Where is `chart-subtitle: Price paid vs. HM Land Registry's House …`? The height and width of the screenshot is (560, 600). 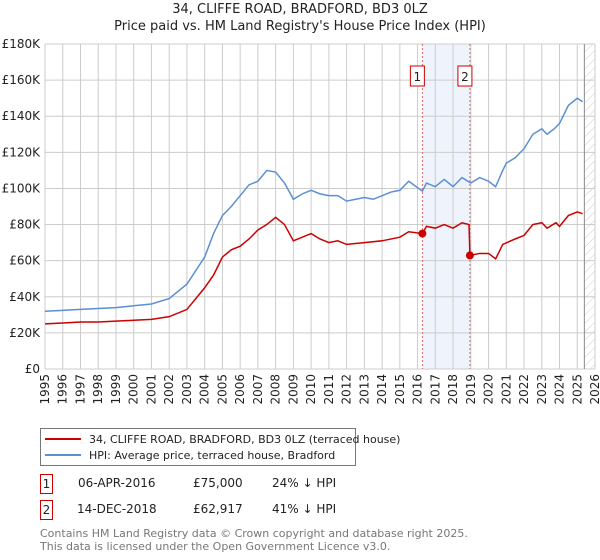 chart-subtitle: Price paid vs. HM Land Registry's House … is located at coordinates (300, 26).